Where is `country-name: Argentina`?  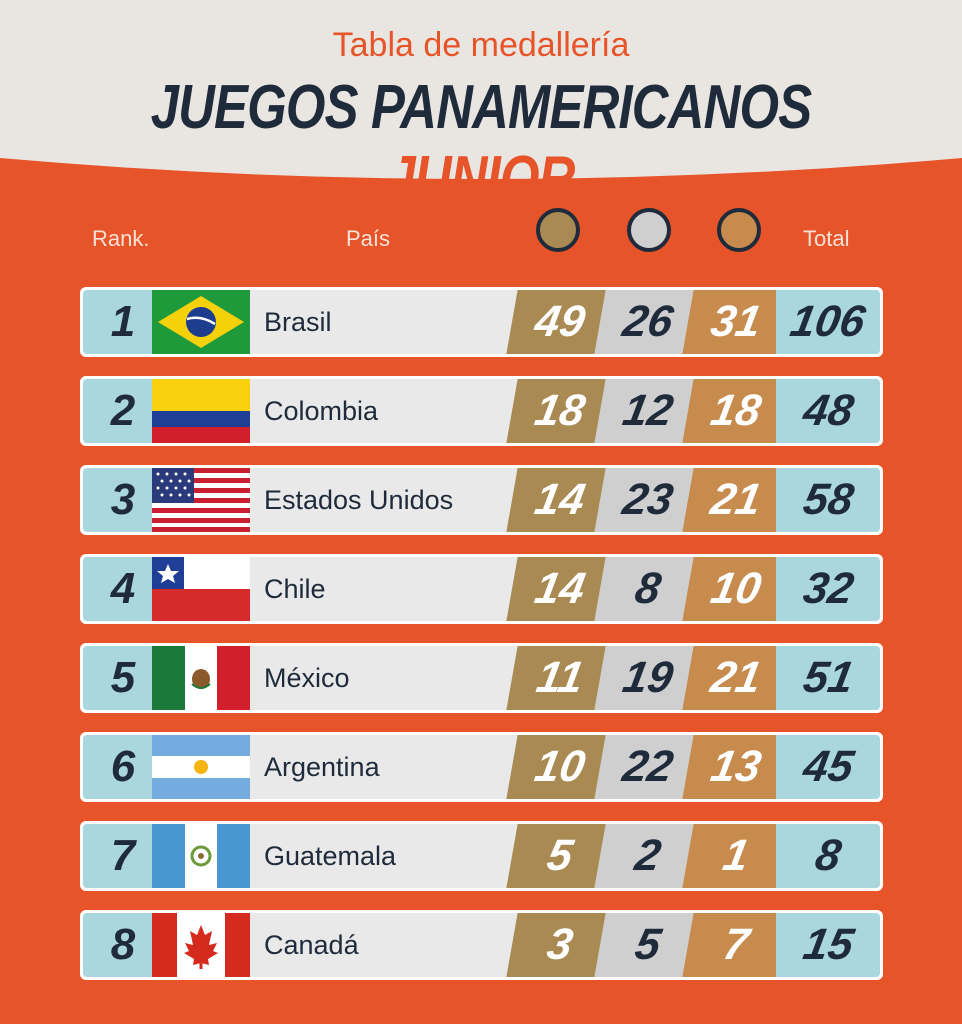
country-name: Argentina is located at coordinates (322, 767).